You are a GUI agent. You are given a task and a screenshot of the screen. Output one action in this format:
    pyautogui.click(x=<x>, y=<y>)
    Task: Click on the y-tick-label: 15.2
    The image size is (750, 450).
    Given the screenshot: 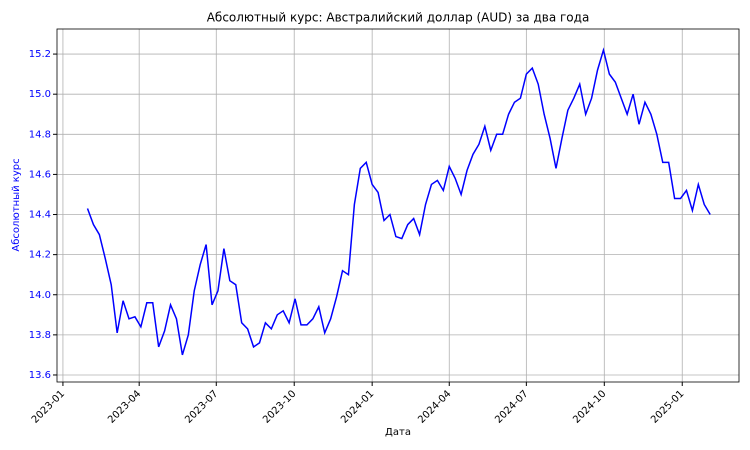 What is the action you would take?
    pyautogui.click(x=40, y=54)
    